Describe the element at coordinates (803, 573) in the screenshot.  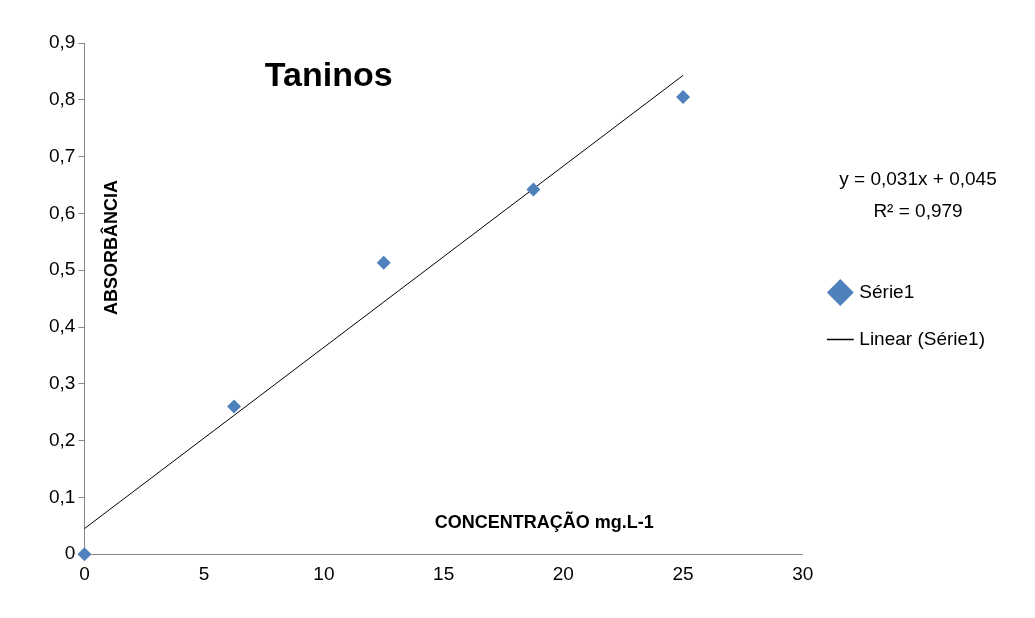
I see `x-tick-label: 30` at that location.